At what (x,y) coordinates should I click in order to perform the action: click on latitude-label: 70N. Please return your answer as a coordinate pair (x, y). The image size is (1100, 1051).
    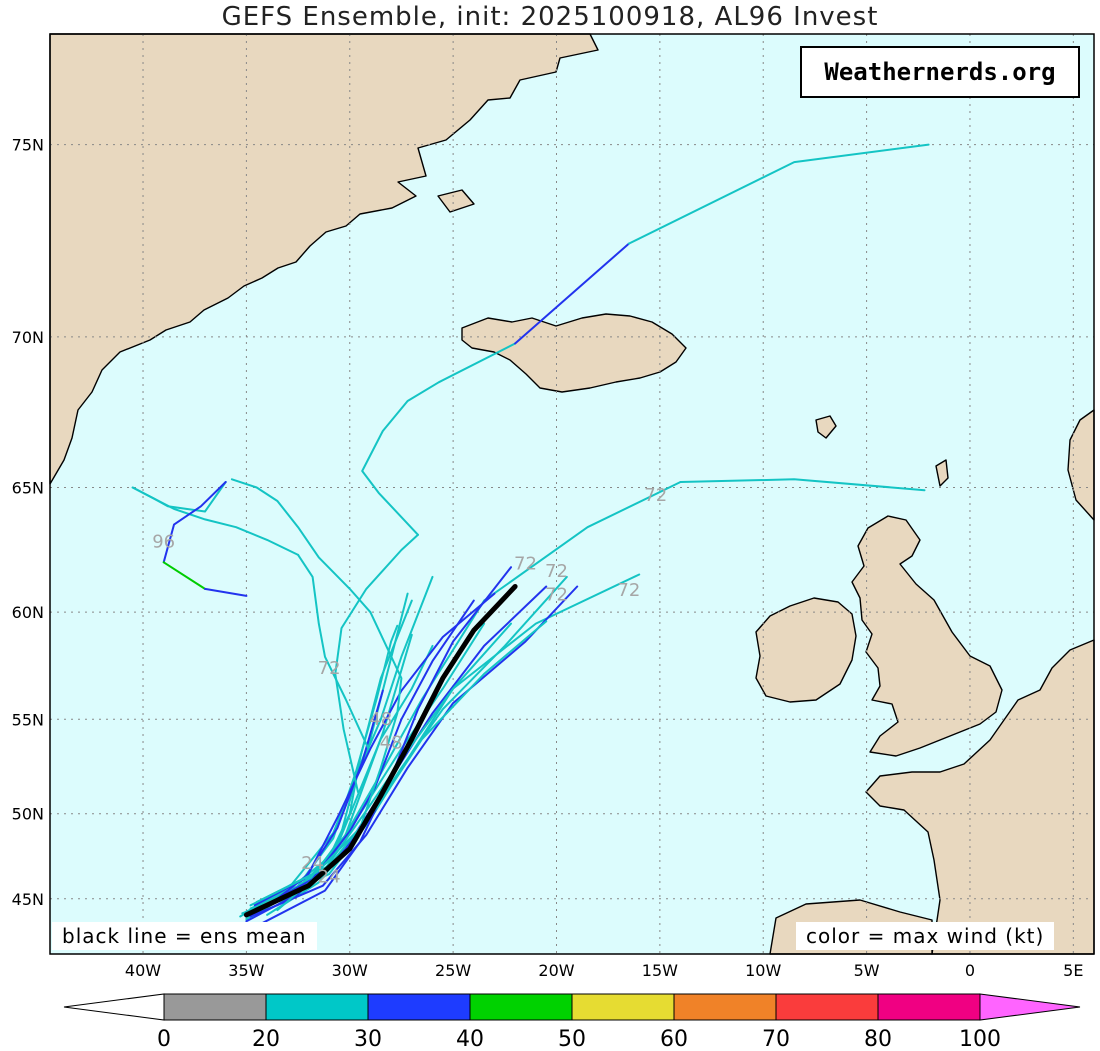
    Looking at the image, I should click on (28, 337).